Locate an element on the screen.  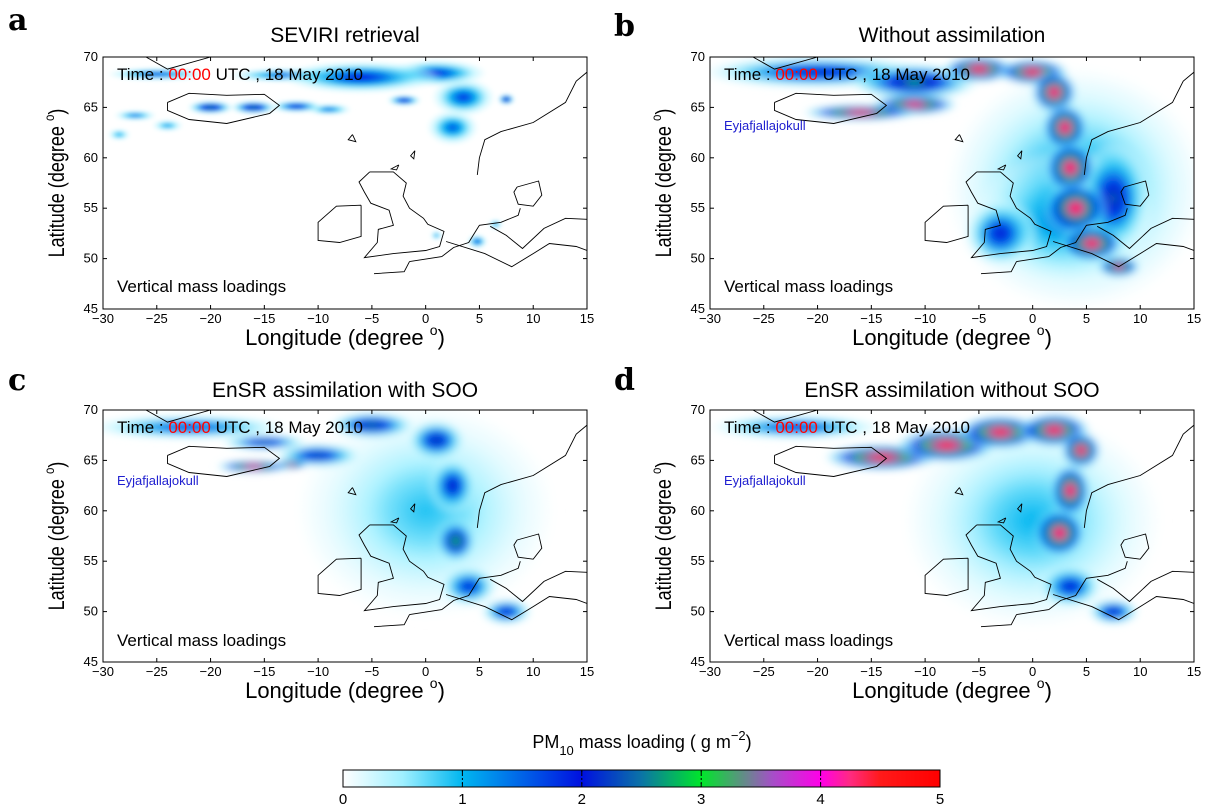
colorbar-tick-label: 2 is located at coordinates (582, 799).